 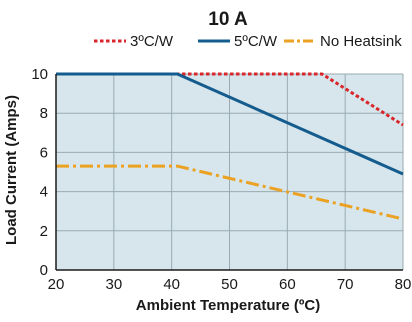 What do you see at coordinates (152, 41) in the screenshot?
I see `legend-label-1: 3ºC/W` at bounding box center [152, 41].